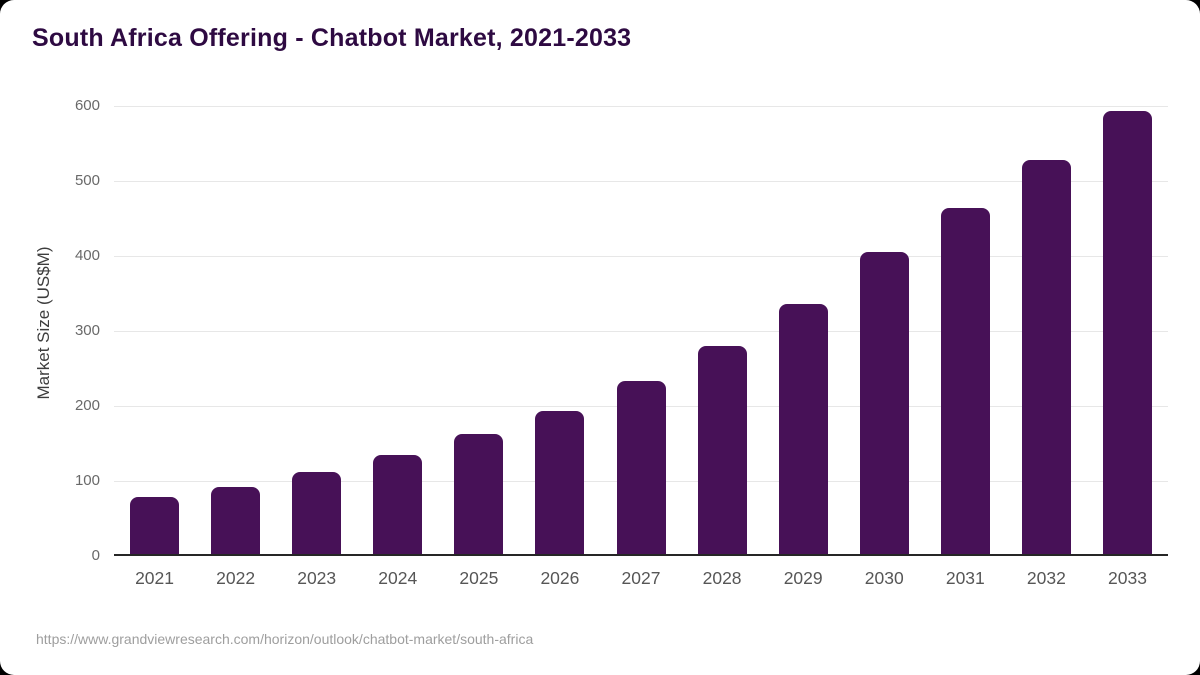  I want to click on bar-slot-2029, so click(803, 330).